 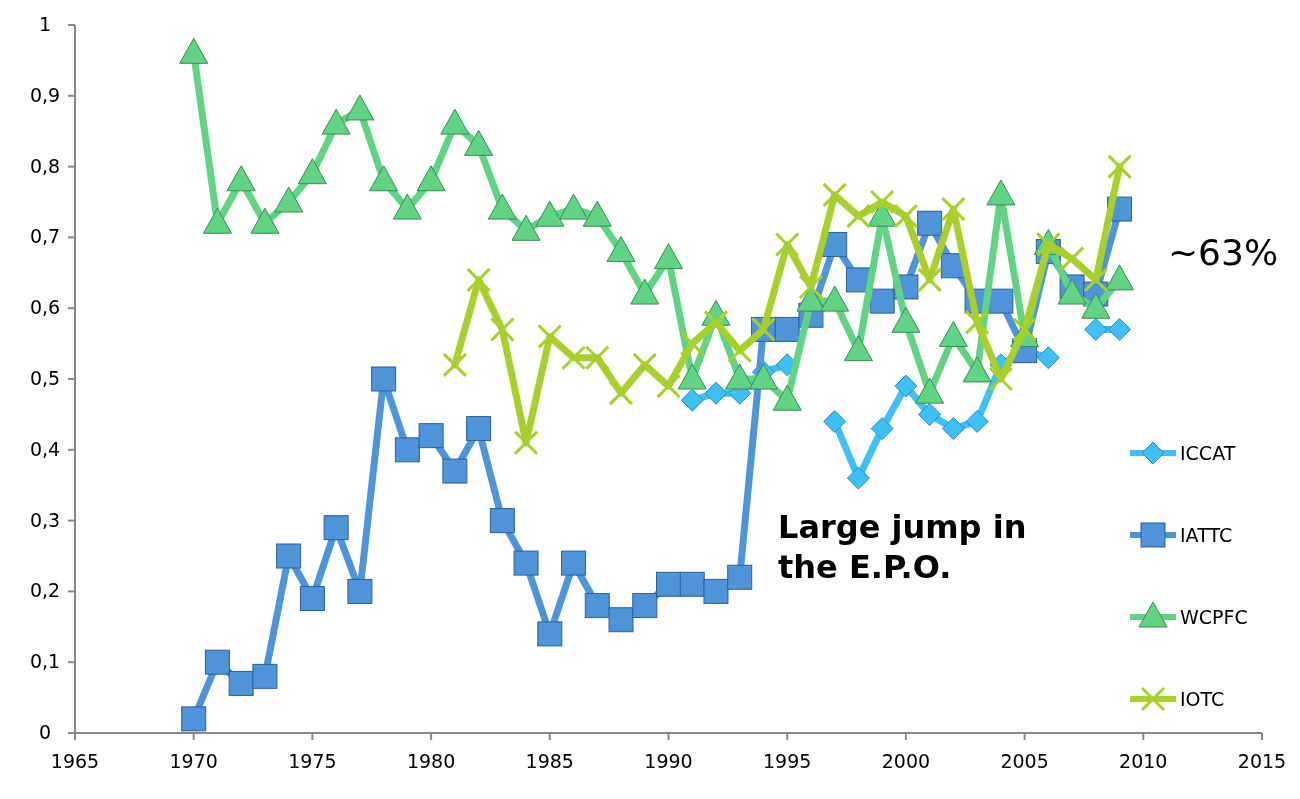 What do you see at coordinates (45, 519) in the screenshot?
I see `y-tick-label: 0,3` at bounding box center [45, 519].